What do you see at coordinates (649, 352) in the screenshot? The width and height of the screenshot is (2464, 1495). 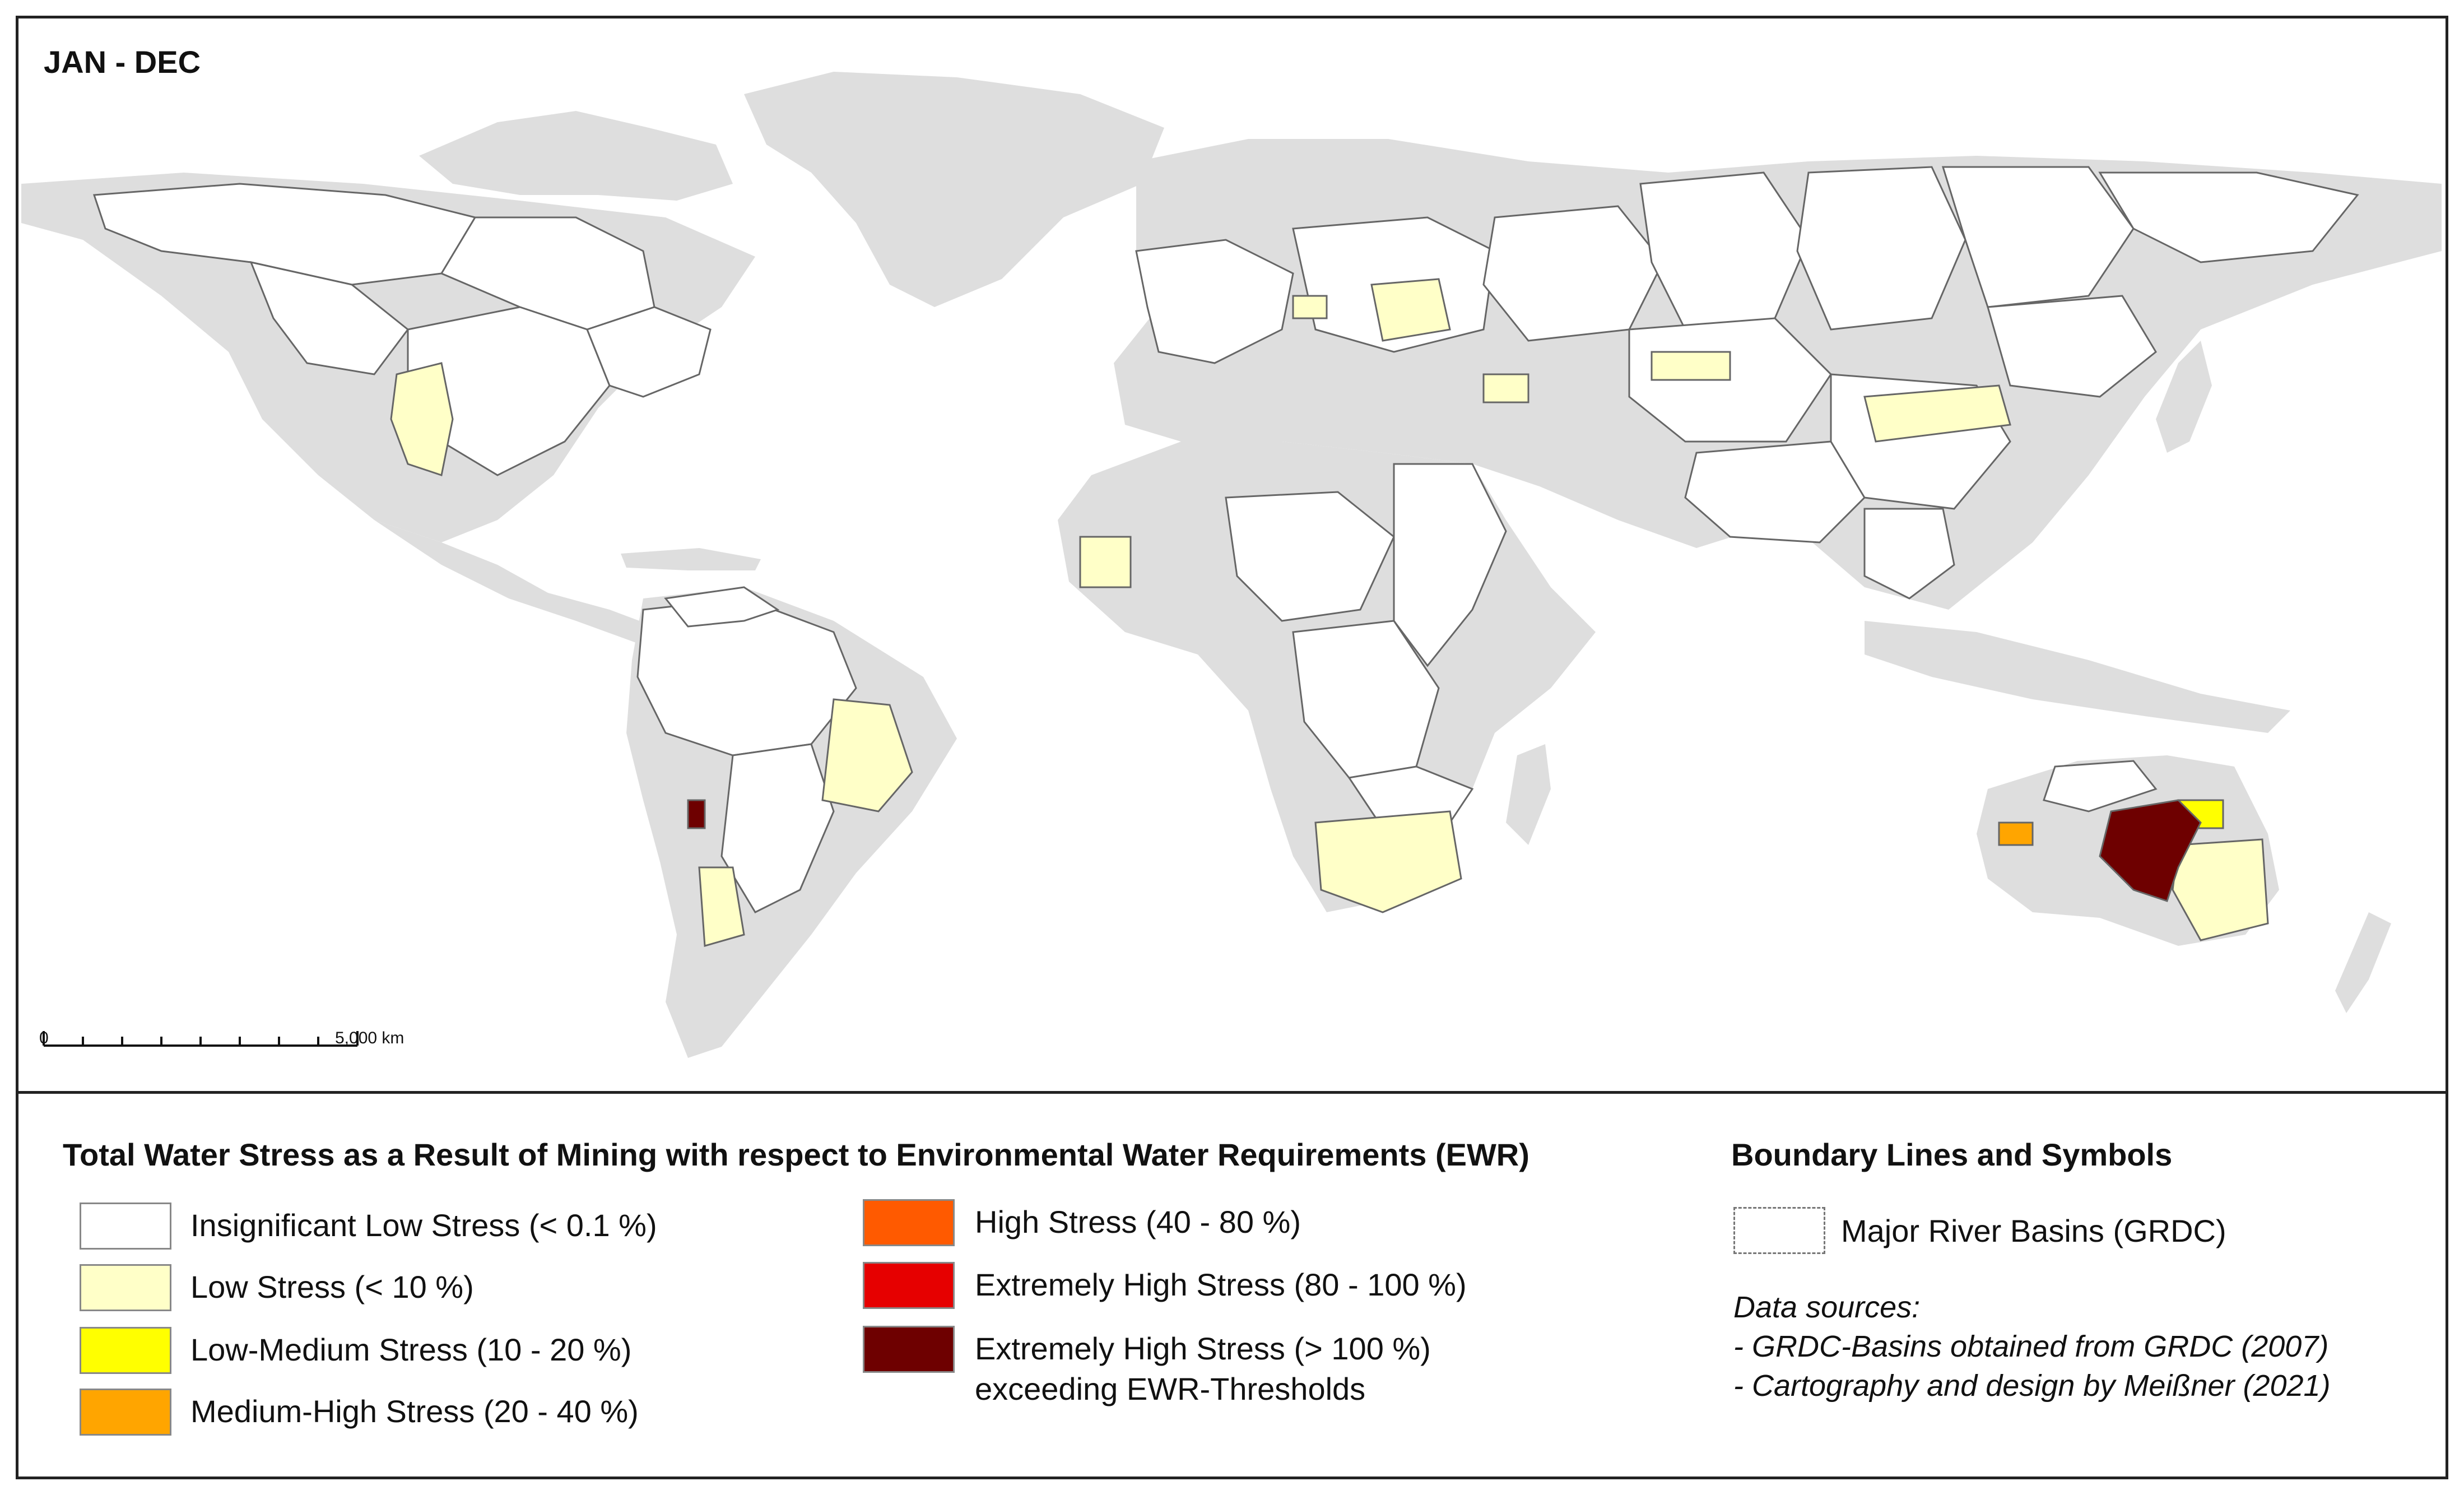 I see `basin-st-lawrence` at bounding box center [649, 352].